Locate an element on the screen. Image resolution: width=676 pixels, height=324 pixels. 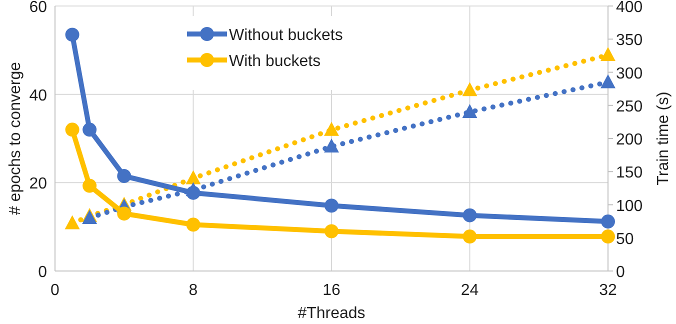
y-tick-label: 0 is located at coordinates (43, 272).